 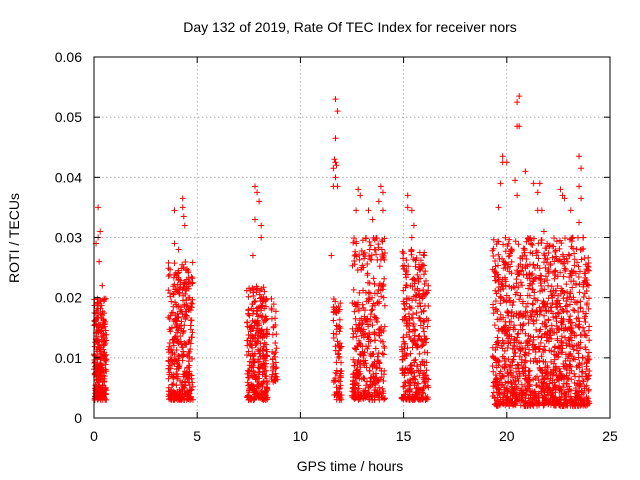 What do you see at coordinates (14, 238) in the screenshot?
I see `y-axis-label: ROTI / TECUs` at bounding box center [14, 238].